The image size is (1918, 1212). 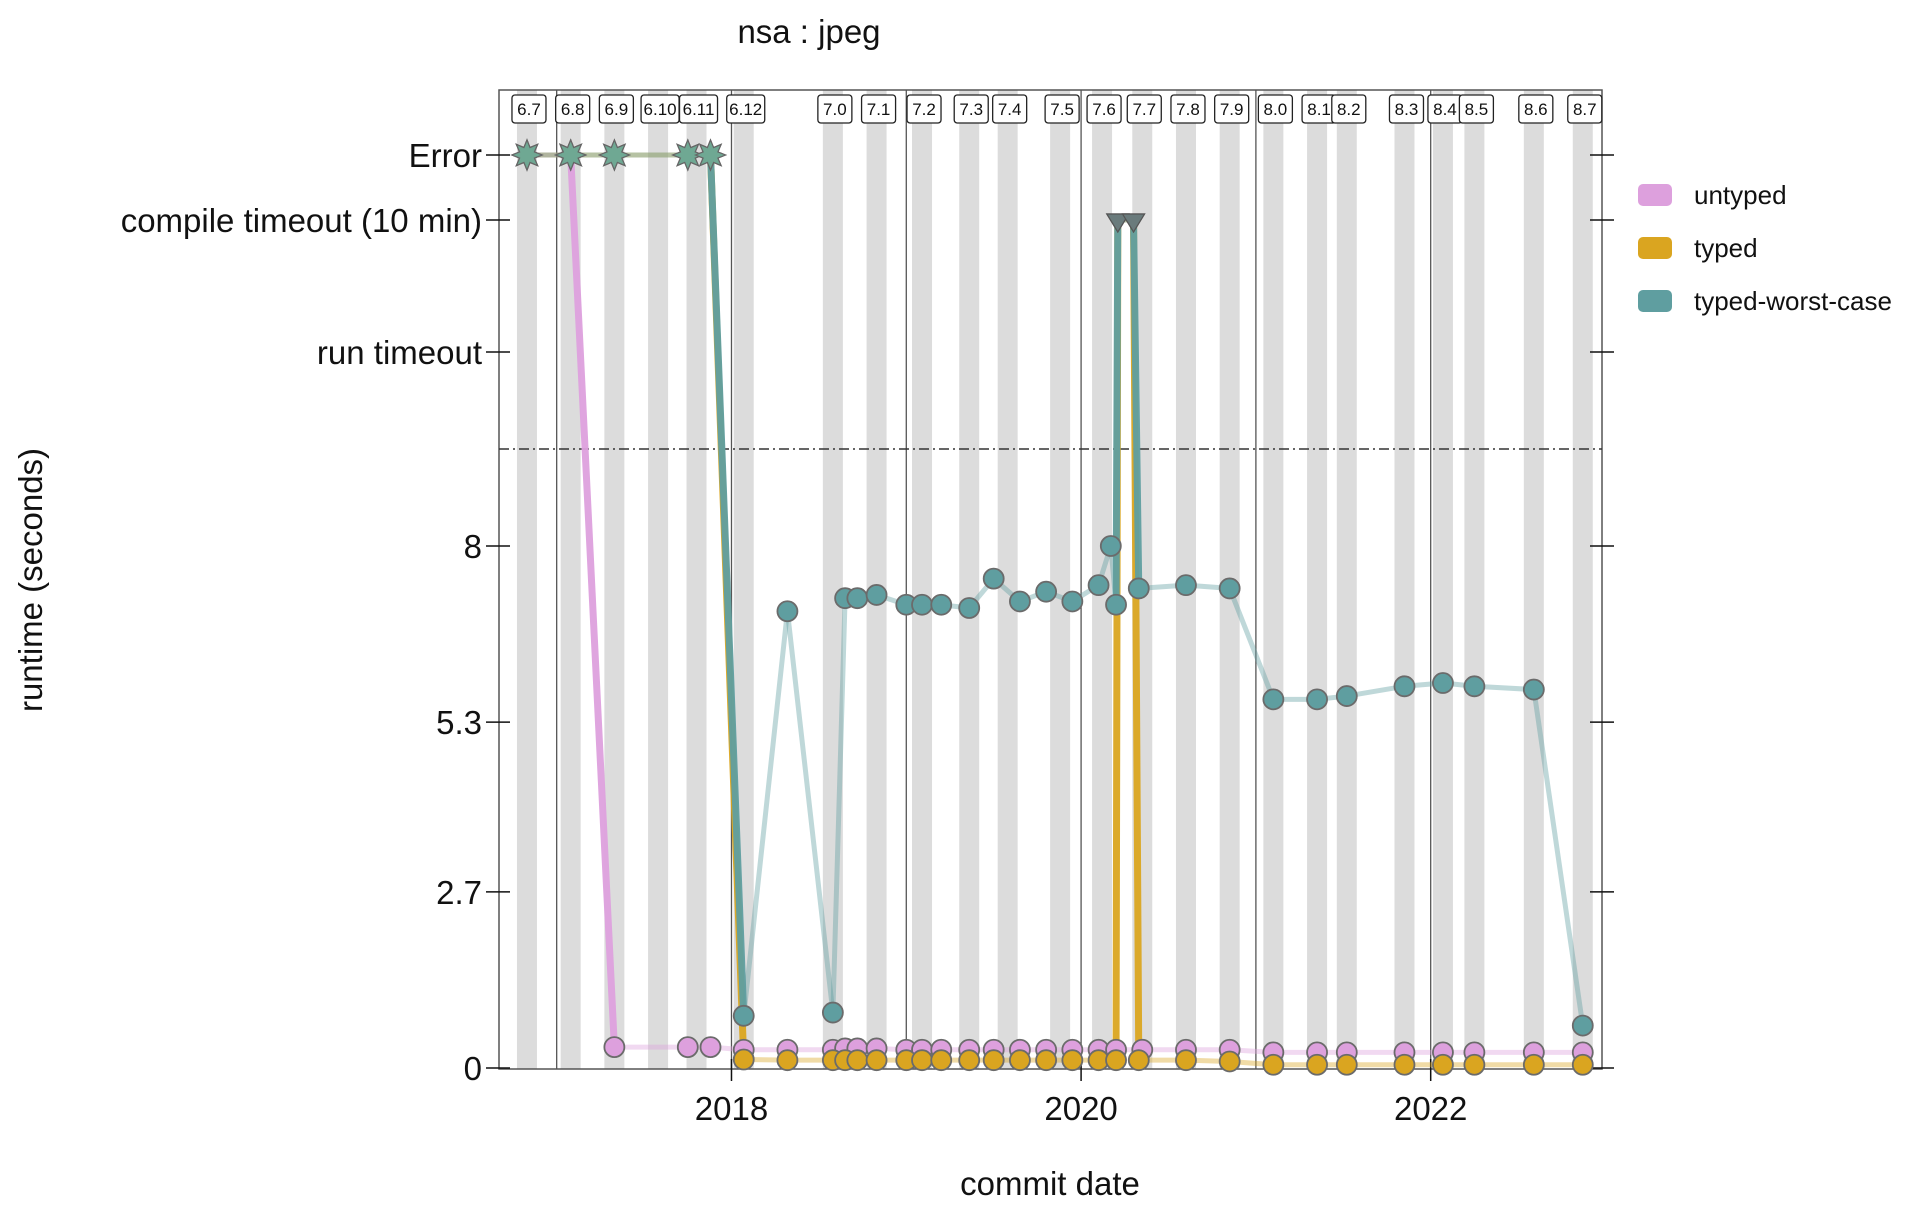 I want to click on typed-worst-case-line-segment, so click(x=765, y=813).